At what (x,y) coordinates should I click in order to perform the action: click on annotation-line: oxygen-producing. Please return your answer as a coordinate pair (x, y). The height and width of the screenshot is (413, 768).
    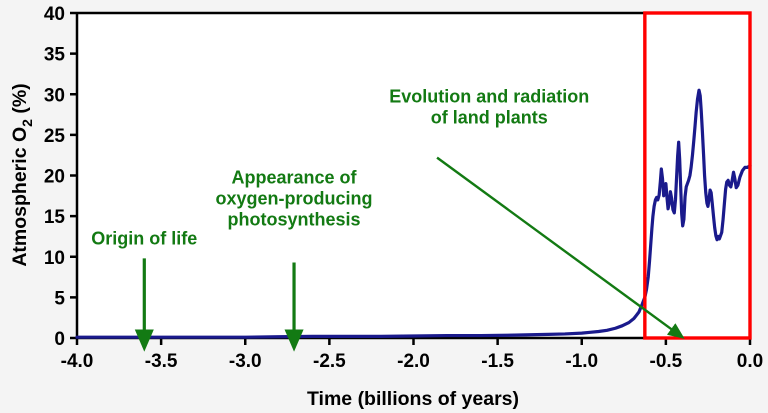
    Looking at the image, I should click on (294, 199).